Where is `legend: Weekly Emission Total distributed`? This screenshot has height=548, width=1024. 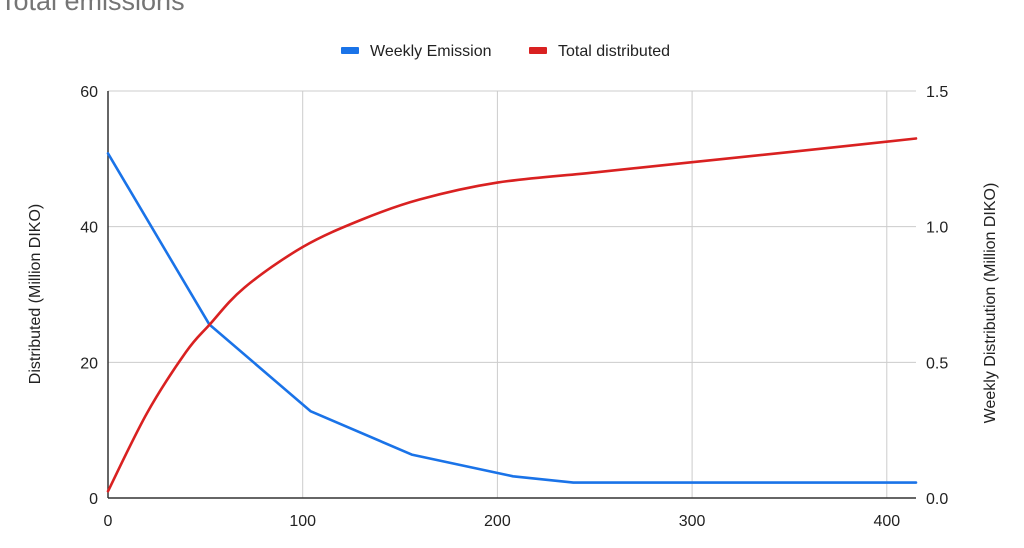 legend: Weekly Emission Total distributed is located at coordinates (505, 51).